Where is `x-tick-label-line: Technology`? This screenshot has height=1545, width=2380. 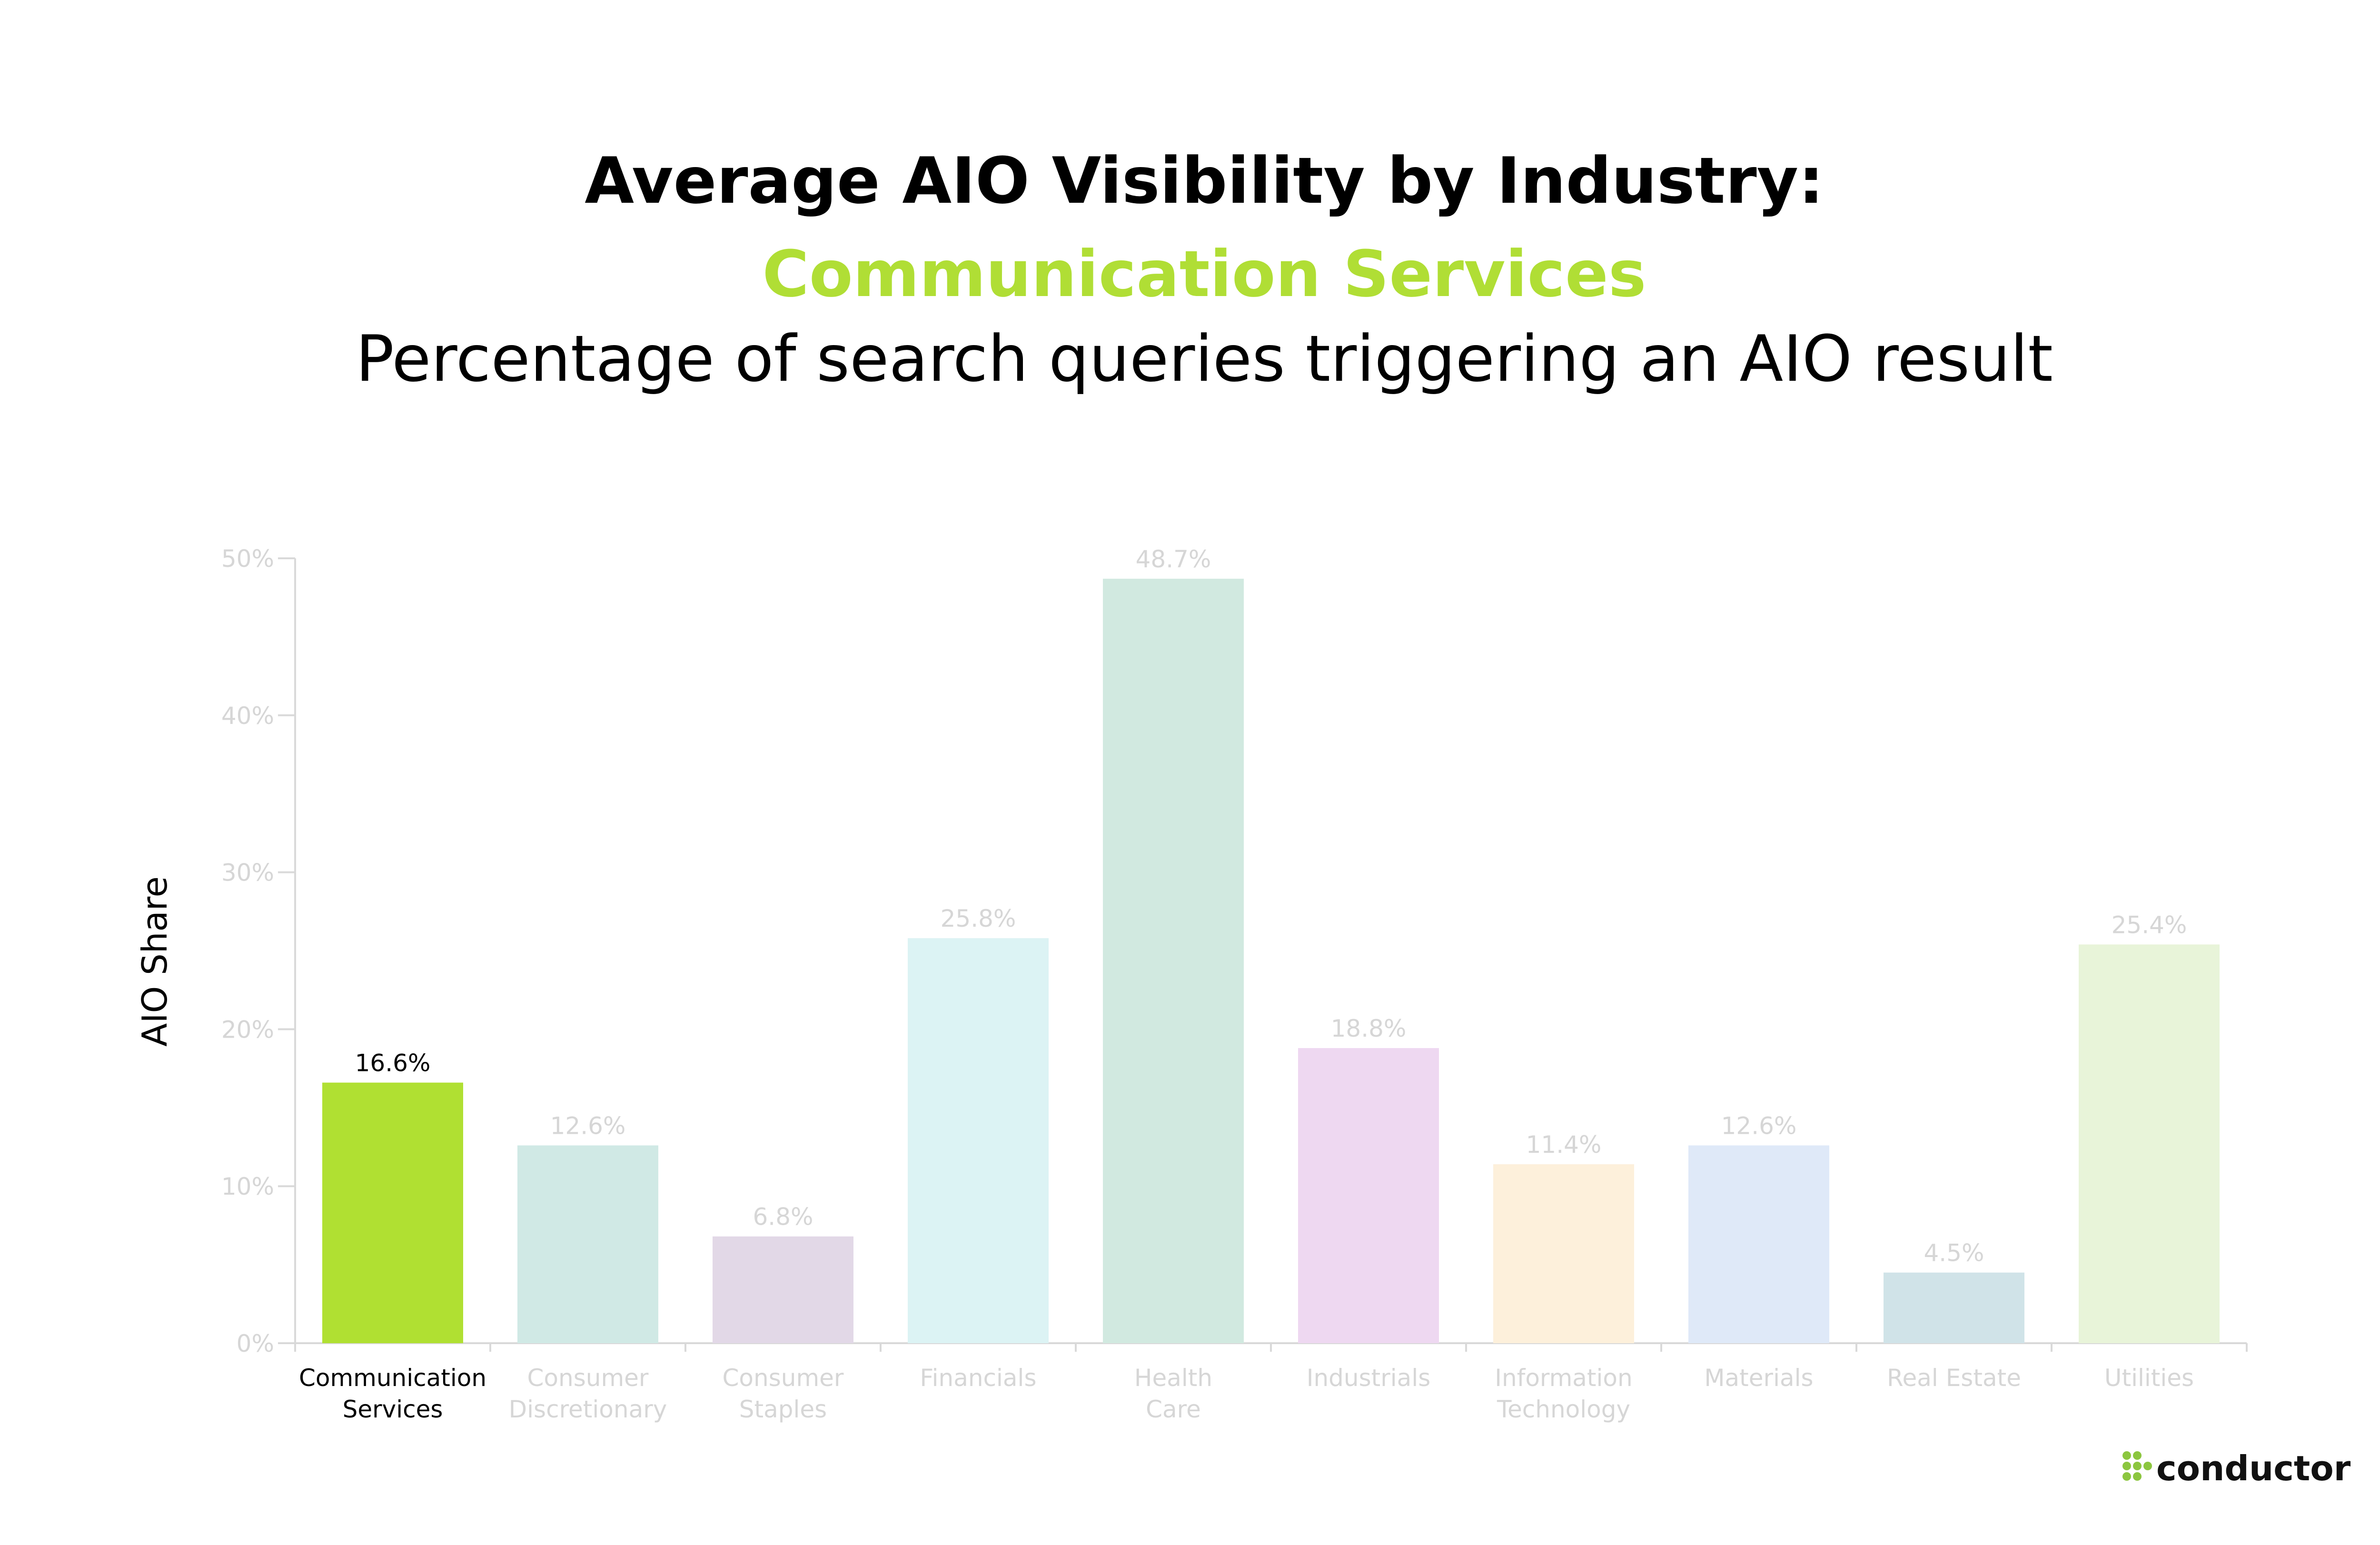 x-tick-label-line: Technology is located at coordinates (1563, 1409).